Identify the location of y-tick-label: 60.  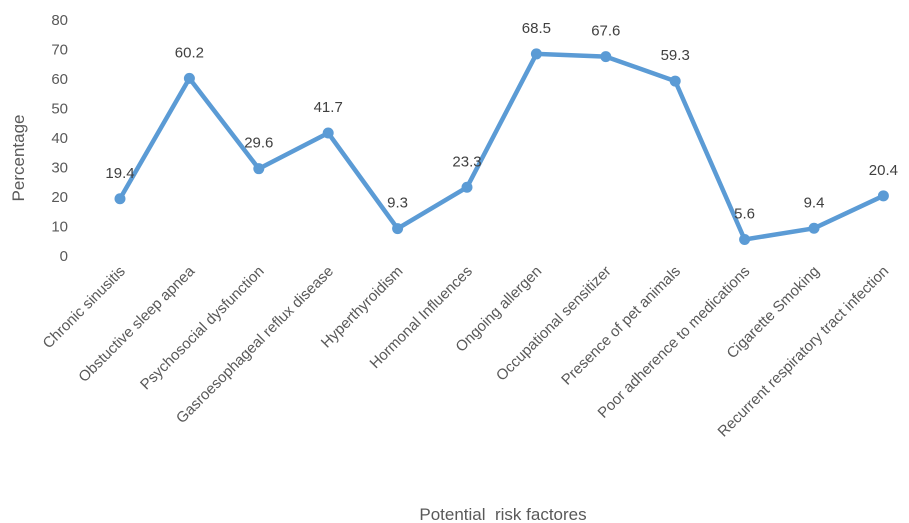
(59, 79).